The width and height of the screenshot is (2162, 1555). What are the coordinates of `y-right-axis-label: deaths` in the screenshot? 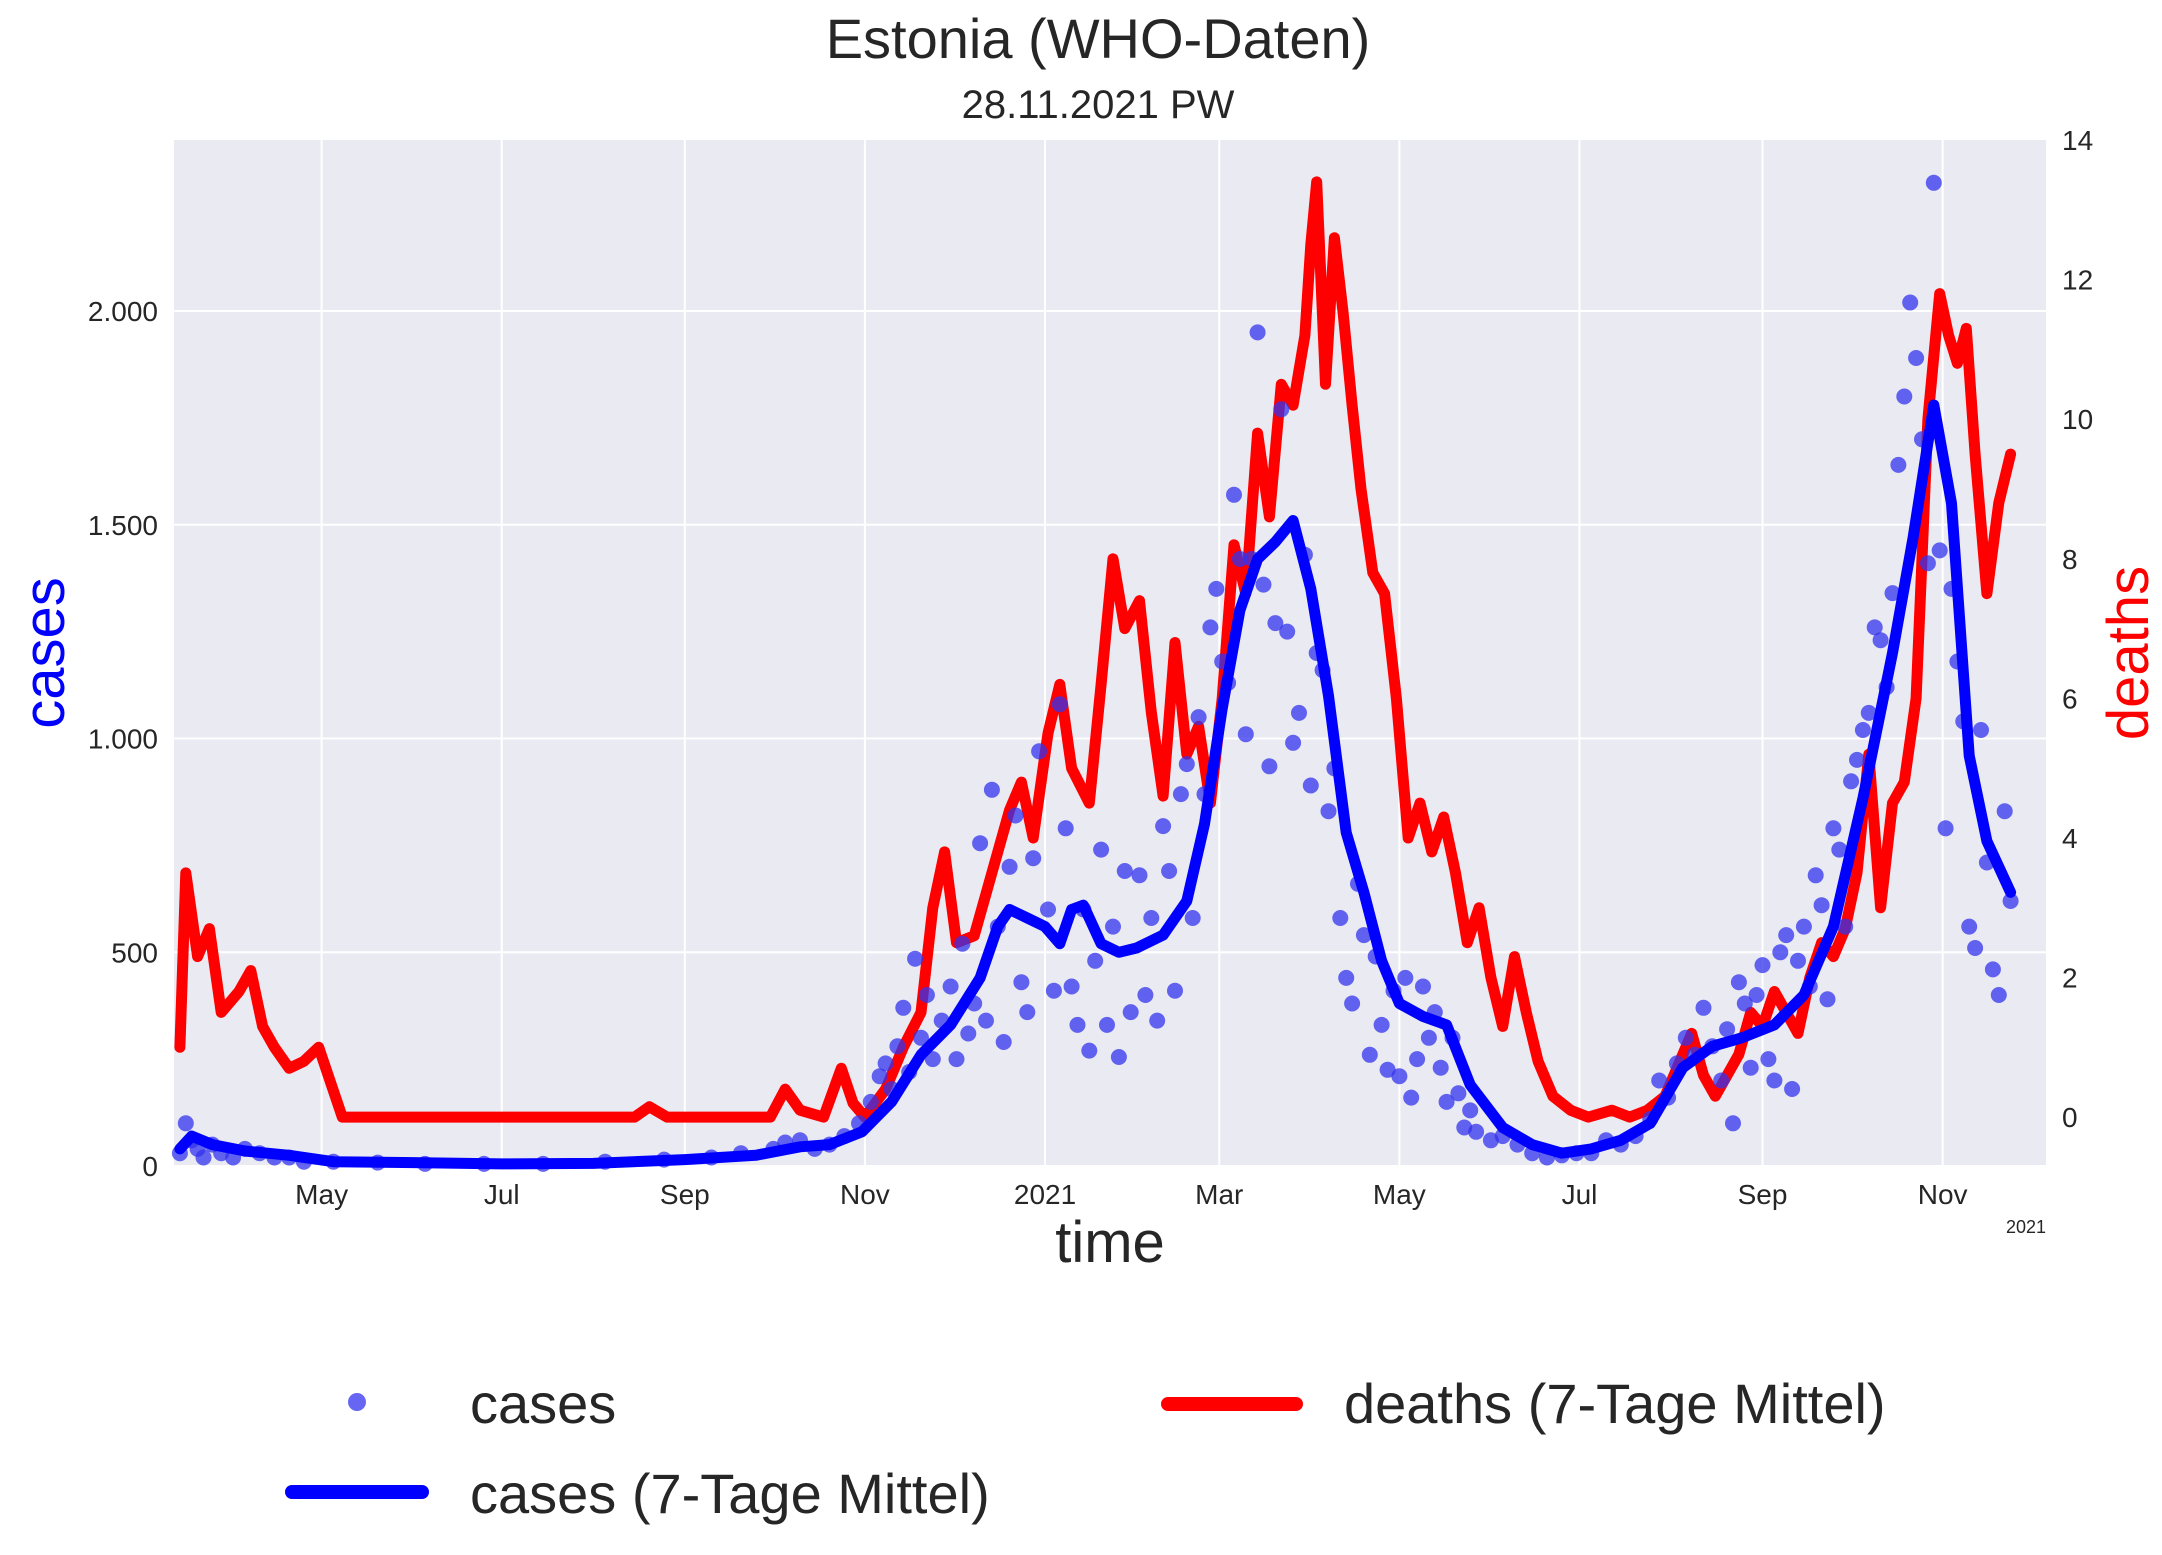 It's located at (2128, 653).